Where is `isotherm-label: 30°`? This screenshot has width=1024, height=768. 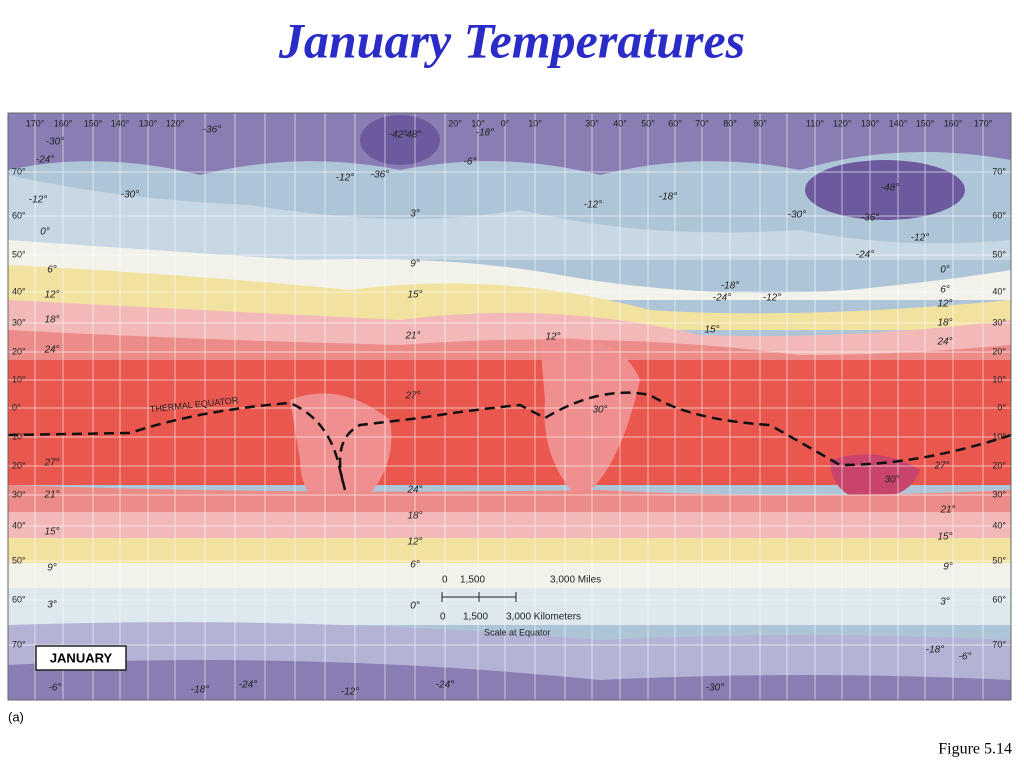
isotherm-label: 30° is located at coordinates (891, 480).